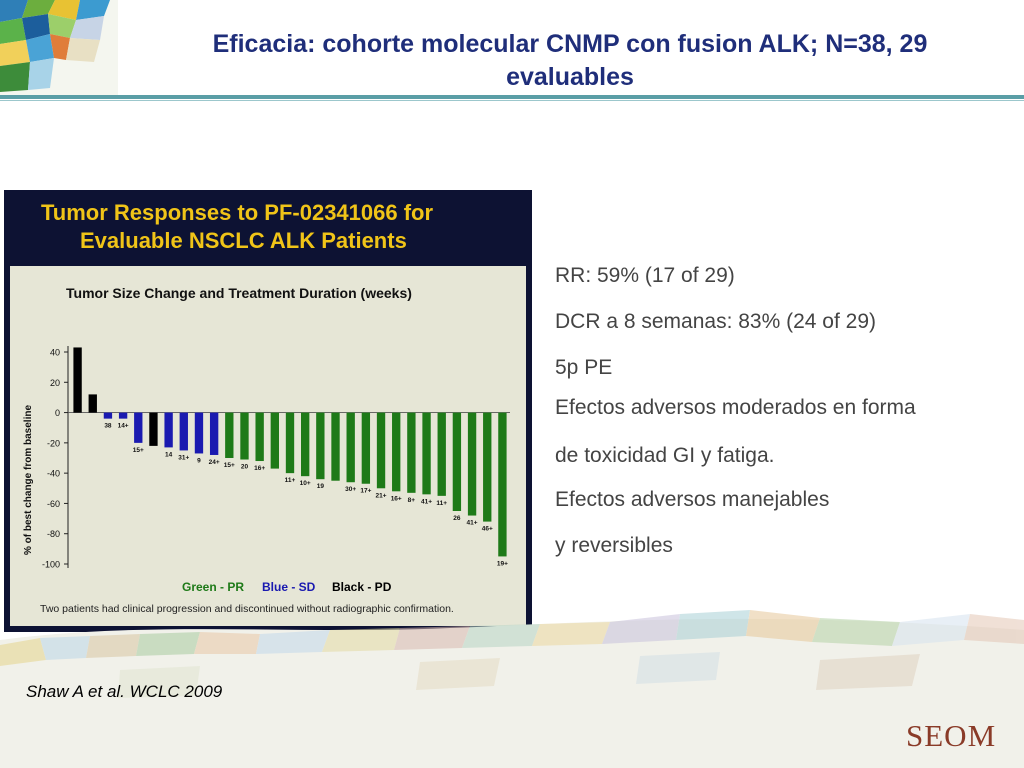 The image size is (1024, 768). Describe the element at coordinates (512, 97) in the screenshot. I see `header-rule` at that location.